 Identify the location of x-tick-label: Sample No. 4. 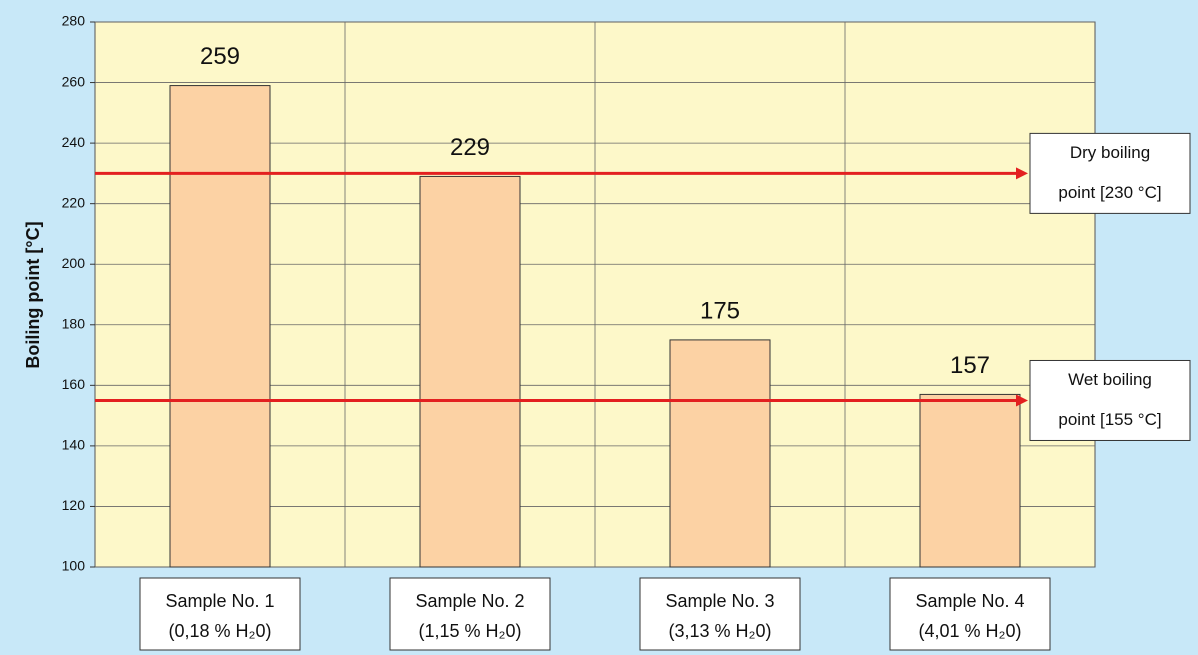
(969, 601).